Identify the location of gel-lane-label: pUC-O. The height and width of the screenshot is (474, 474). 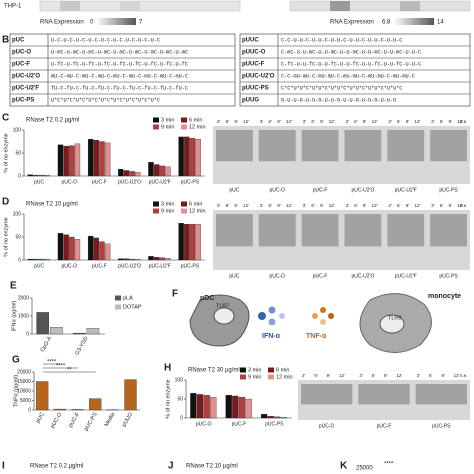
(277, 190).